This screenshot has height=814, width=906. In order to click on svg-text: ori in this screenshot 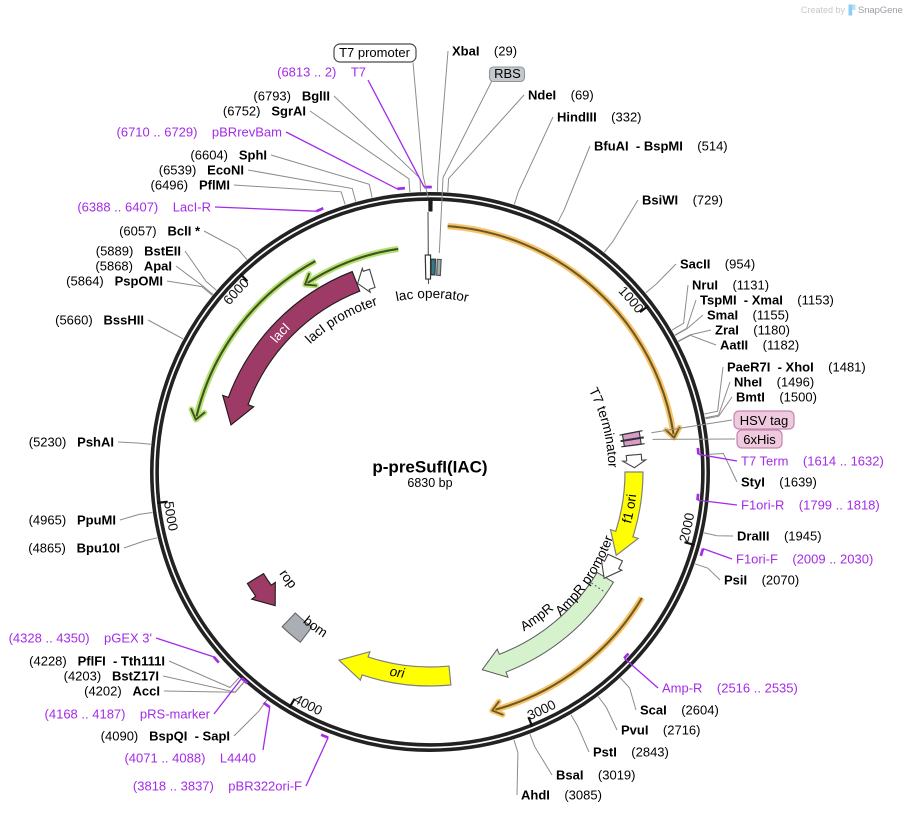, I will do `click(398, 672)`.